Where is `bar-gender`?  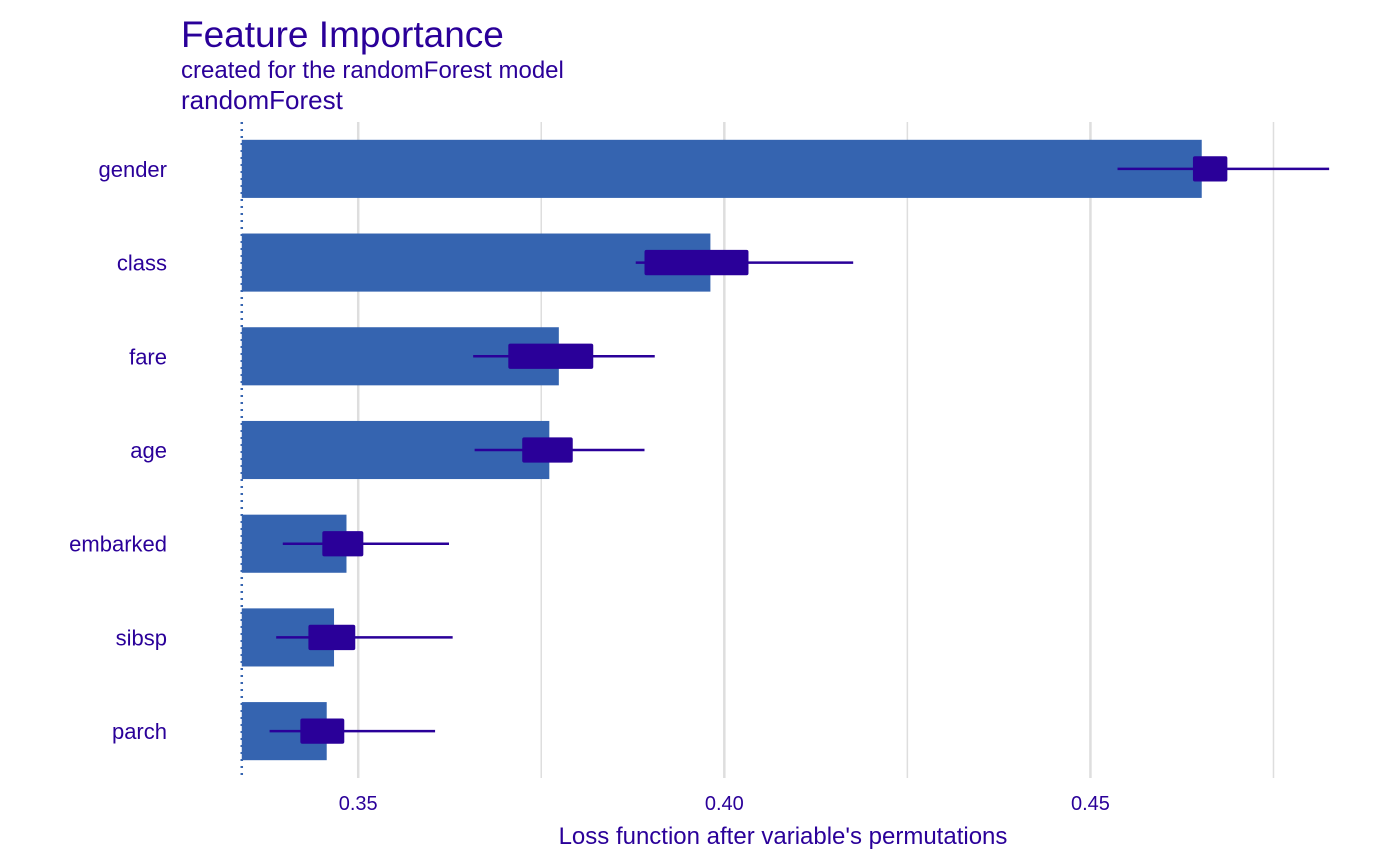
bar-gender is located at coordinates (721, 168).